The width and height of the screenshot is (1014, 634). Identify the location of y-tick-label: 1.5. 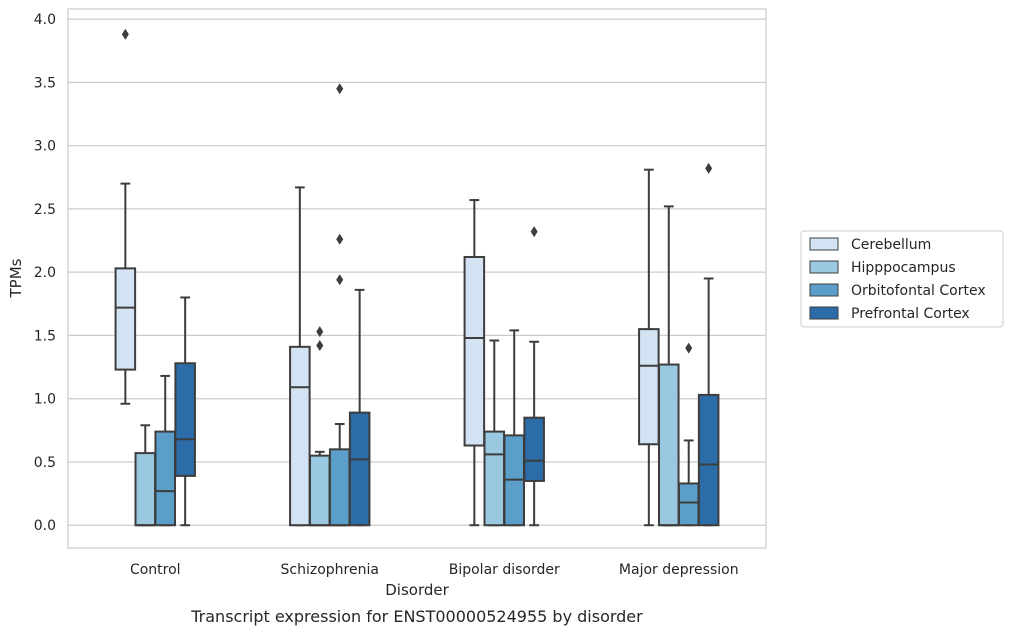
(45, 336).